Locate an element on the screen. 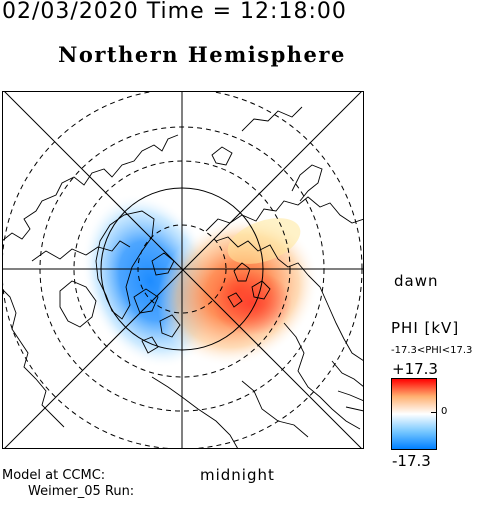 This screenshot has width=484, height=508. colorbar-min-label: -17.3 is located at coordinates (411, 461).